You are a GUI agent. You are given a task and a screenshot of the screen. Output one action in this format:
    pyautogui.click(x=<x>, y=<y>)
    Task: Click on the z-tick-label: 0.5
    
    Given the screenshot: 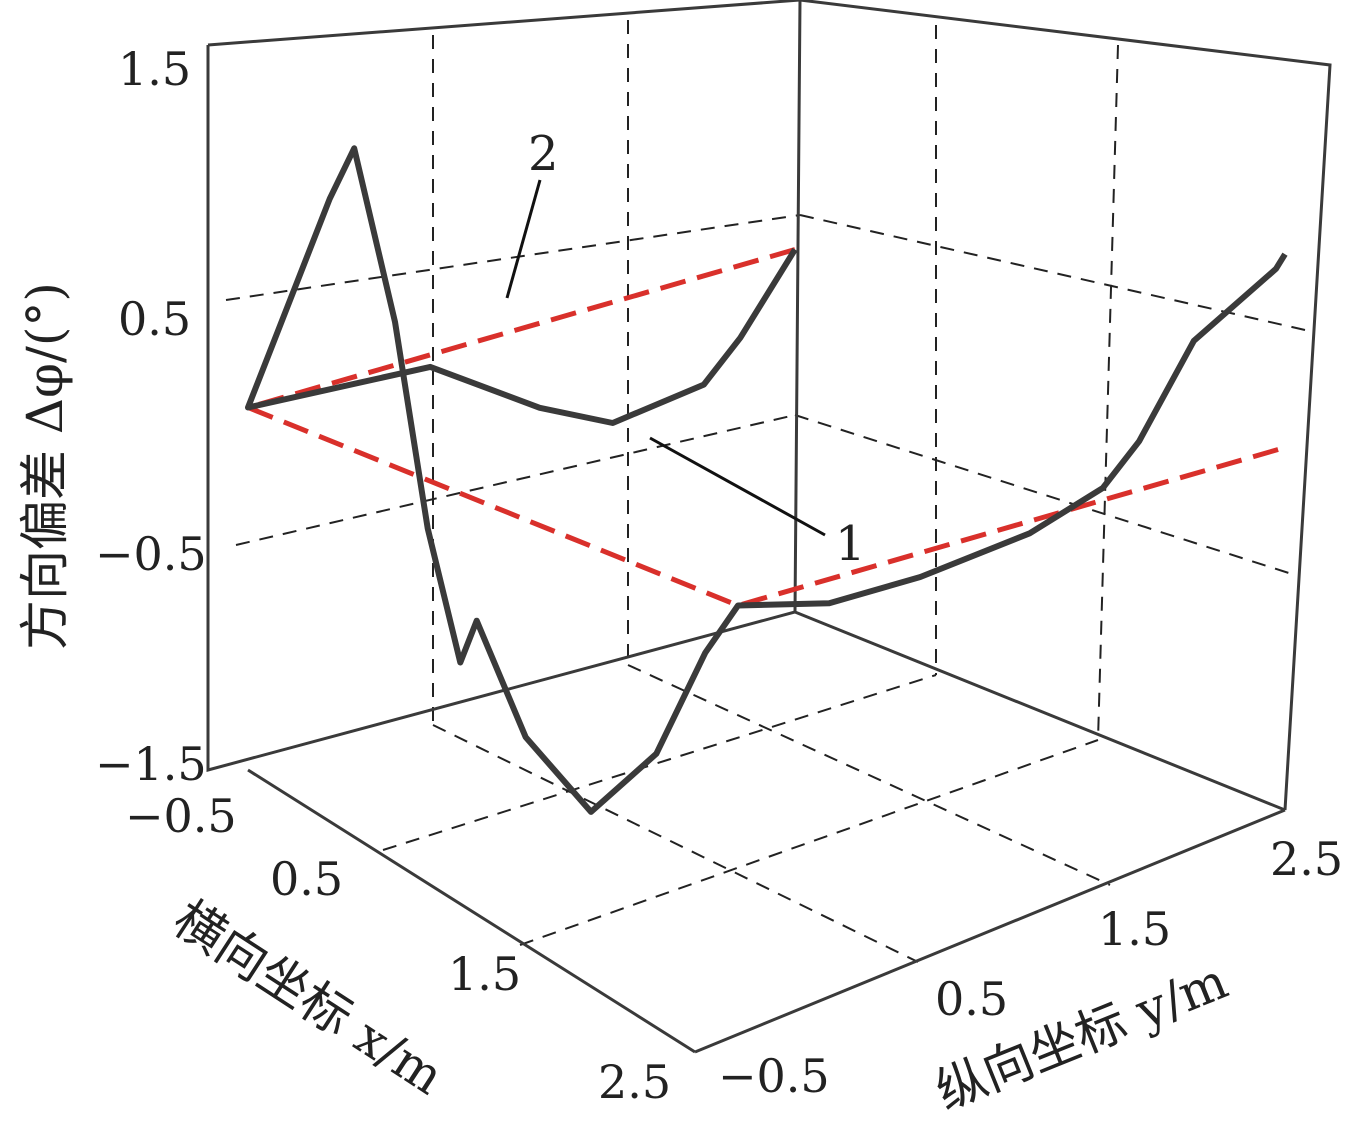 What is the action you would take?
    pyautogui.click(x=154, y=319)
    